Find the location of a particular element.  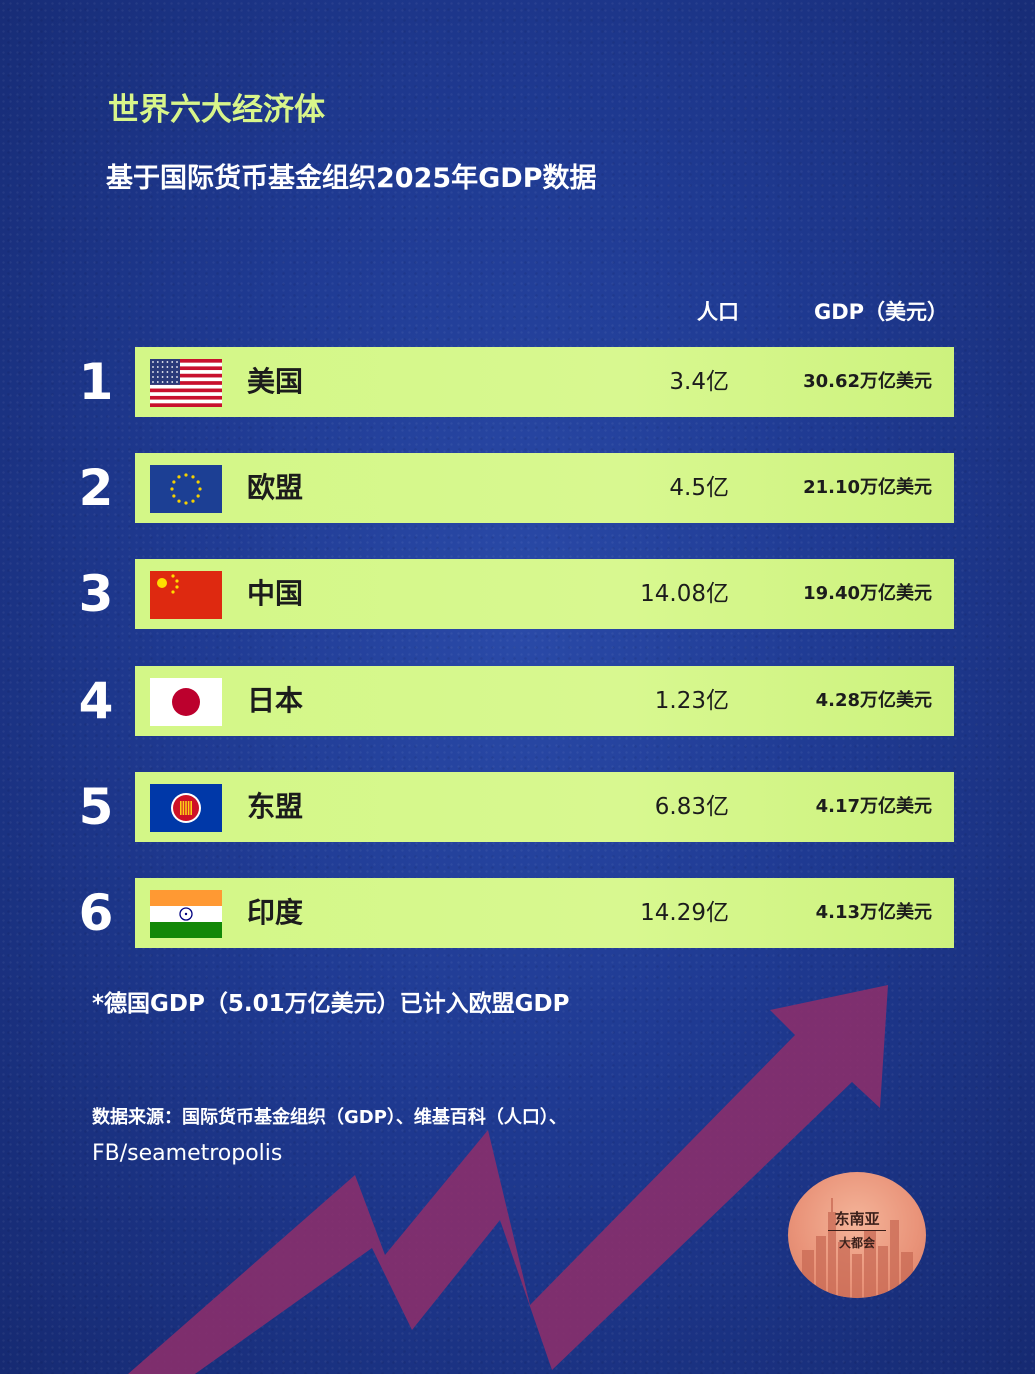

rank-number: 6 is located at coordinates (96, 913).